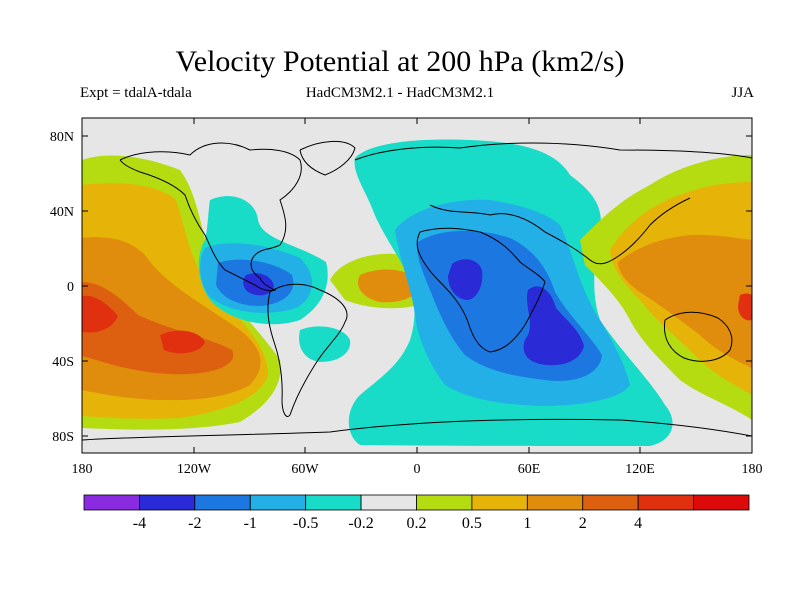  What do you see at coordinates (698, 336) in the screenshot?
I see `coast-australia` at bounding box center [698, 336].